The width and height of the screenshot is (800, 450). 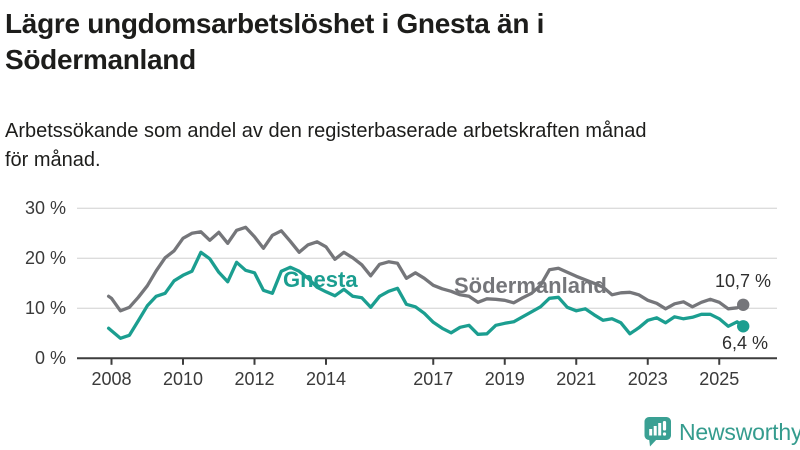 What do you see at coordinates (100, 59) in the screenshot?
I see `title-line-2: Södermanland` at bounding box center [100, 59].